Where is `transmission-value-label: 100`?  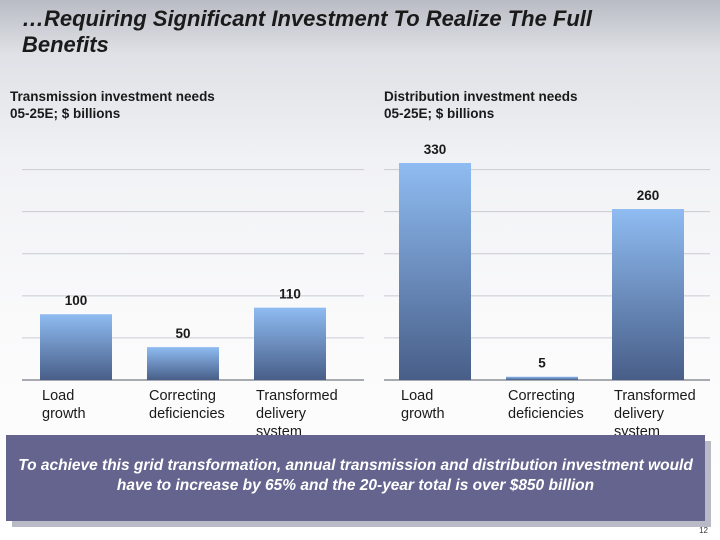 transmission-value-label: 100 is located at coordinates (76, 300).